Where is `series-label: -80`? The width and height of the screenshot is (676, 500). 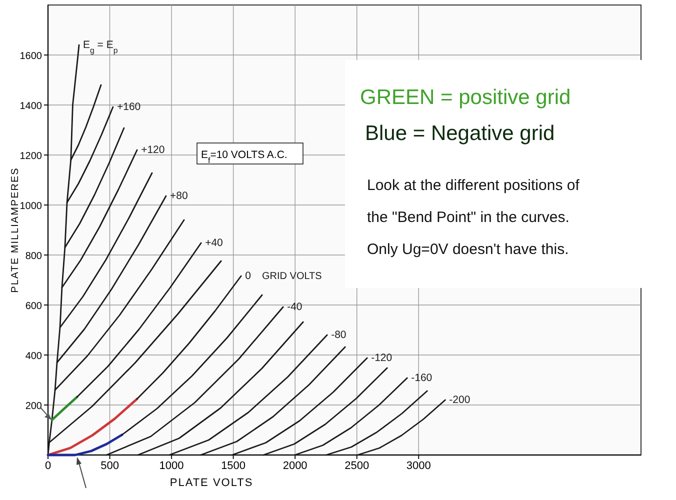
series-label: -80 is located at coordinates (338, 335).